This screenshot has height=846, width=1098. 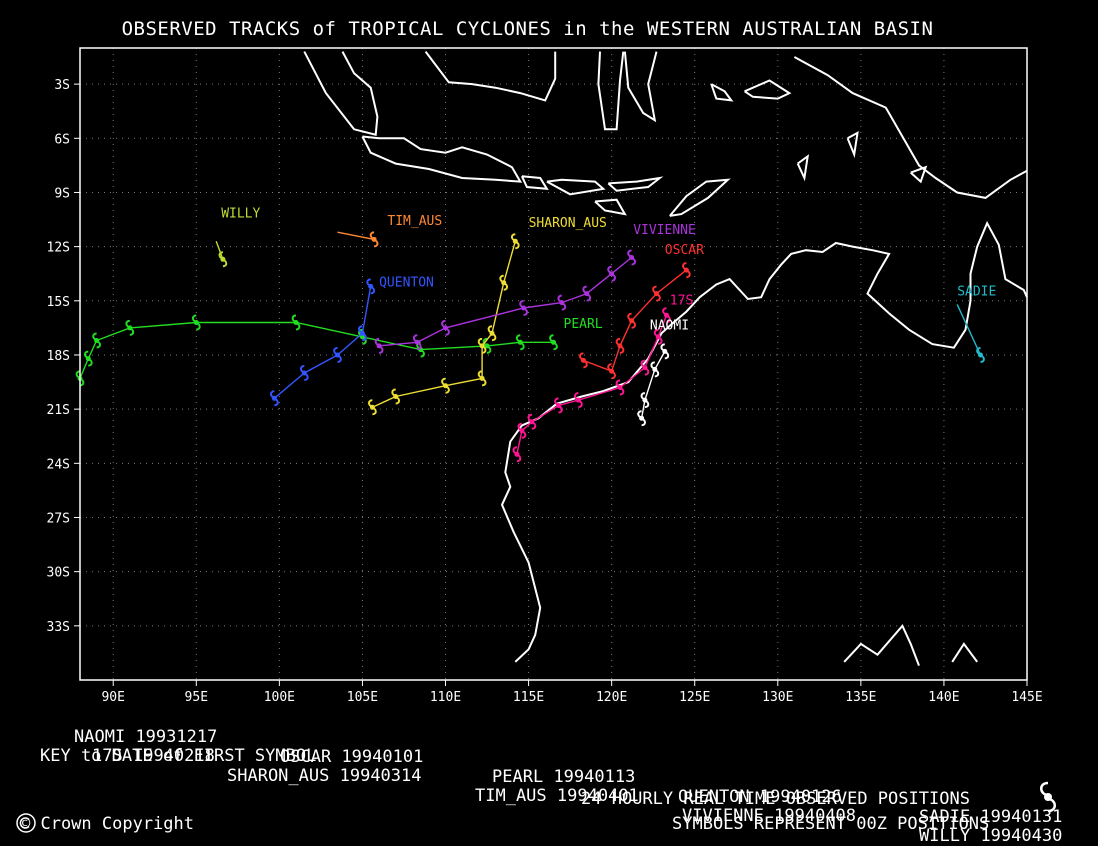 I want to click on track-17s, so click(x=592, y=384).